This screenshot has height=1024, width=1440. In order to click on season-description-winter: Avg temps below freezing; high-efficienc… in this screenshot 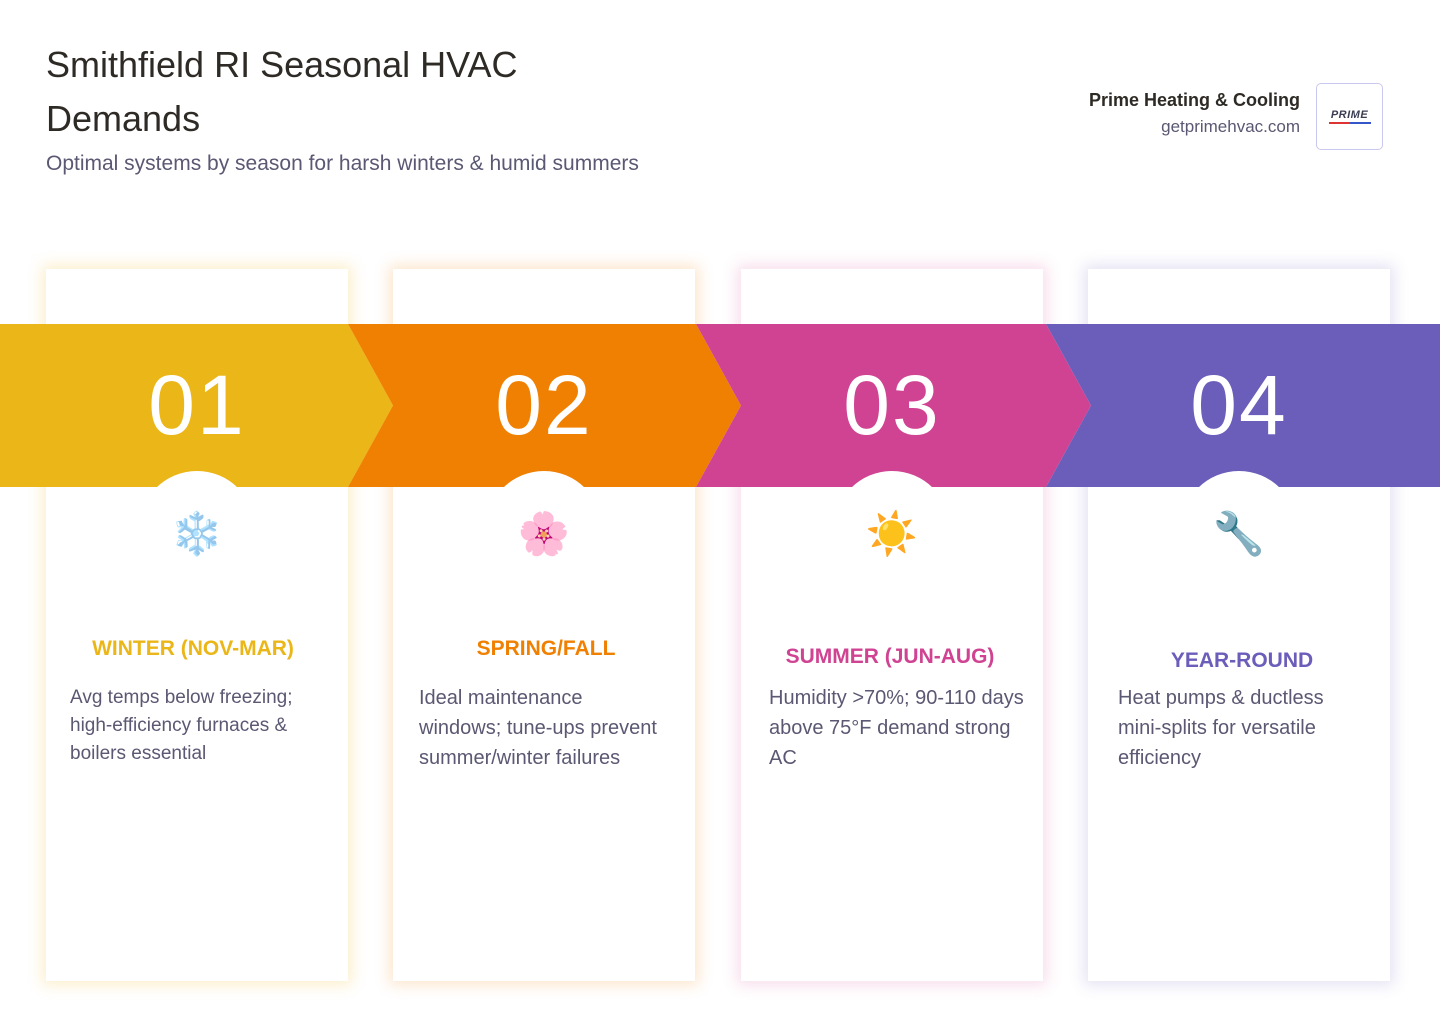, I will do `click(181, 725)`.